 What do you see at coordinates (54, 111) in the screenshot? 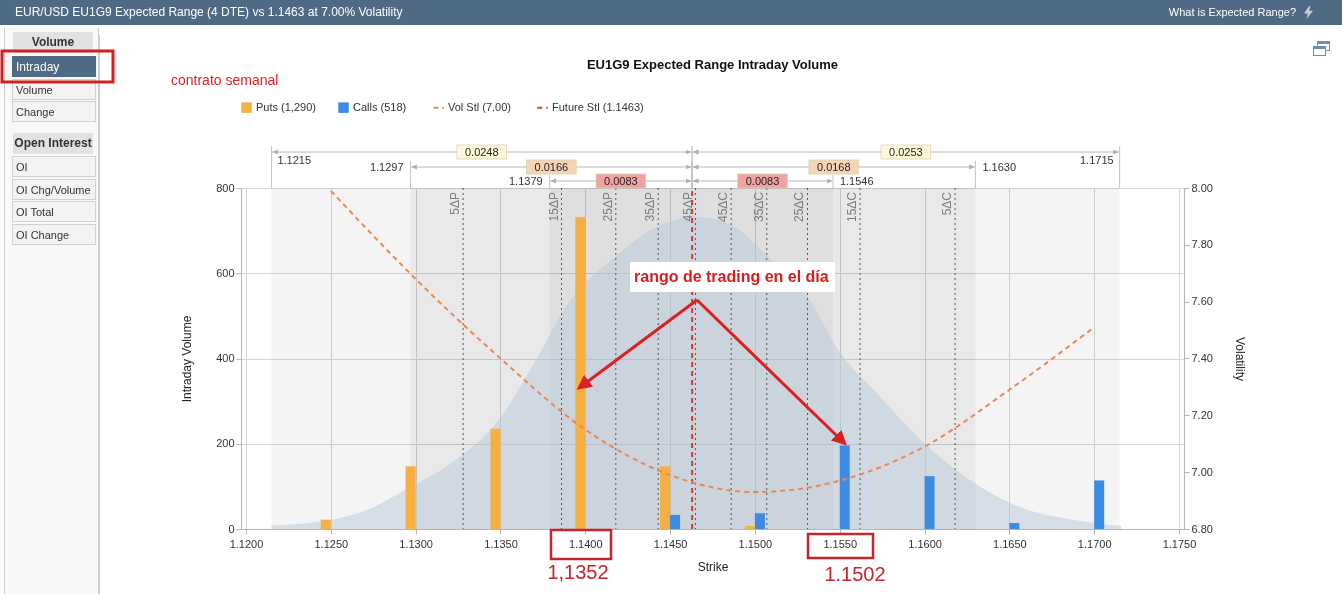
I see `text: Change` at bounding box center [54, 111].